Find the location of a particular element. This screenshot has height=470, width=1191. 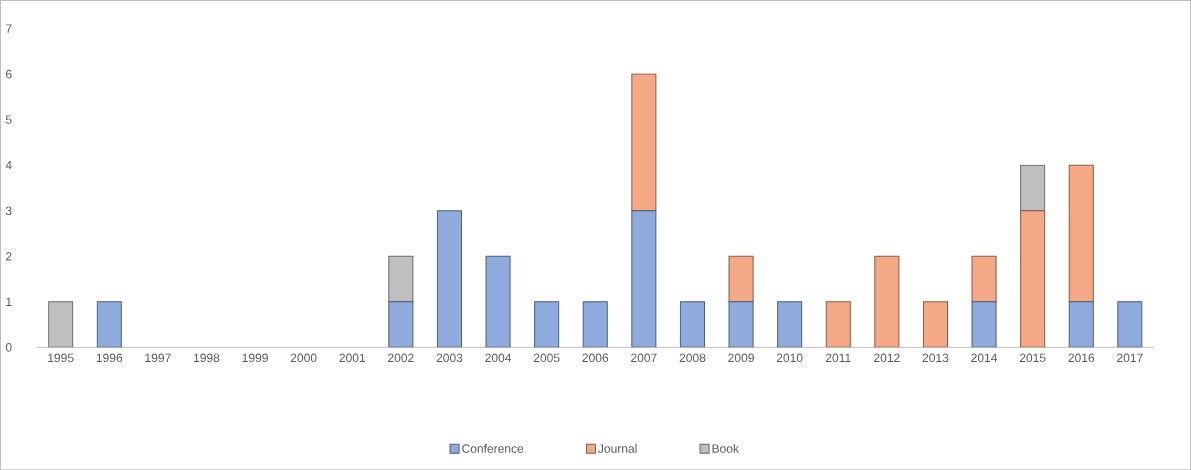

x-tick-label: 2016 is located at coordinates (1081, 358).